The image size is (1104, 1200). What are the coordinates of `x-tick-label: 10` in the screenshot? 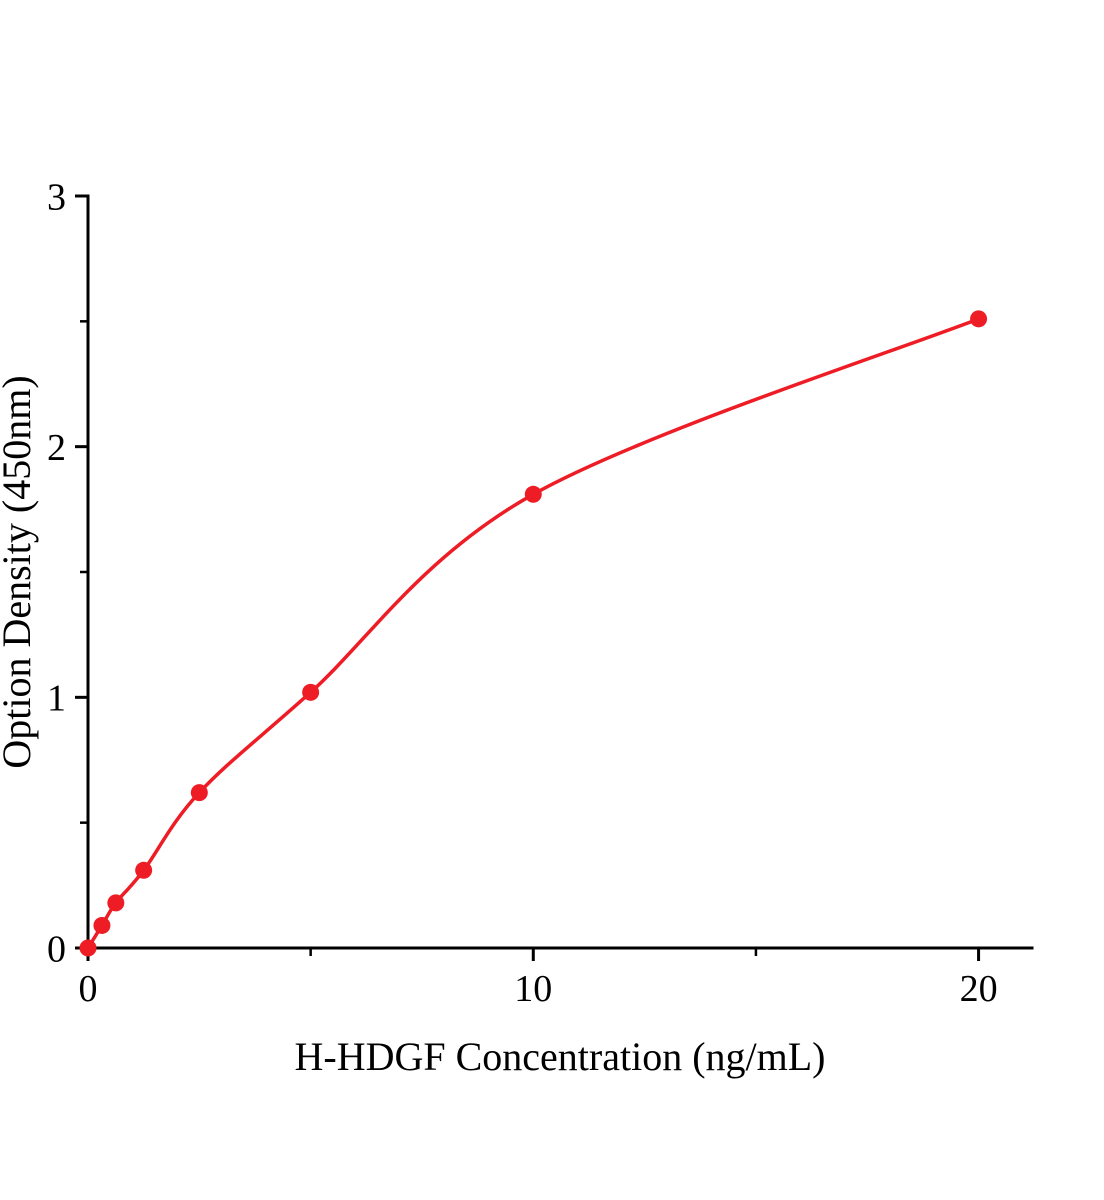 It's located at (533, 989).